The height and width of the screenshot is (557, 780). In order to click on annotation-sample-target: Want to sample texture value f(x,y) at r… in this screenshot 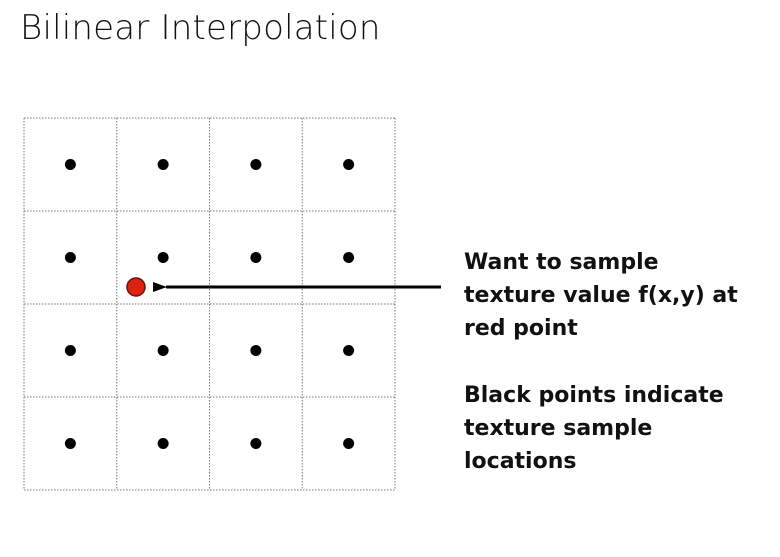, I will do `click(614, 295)`.